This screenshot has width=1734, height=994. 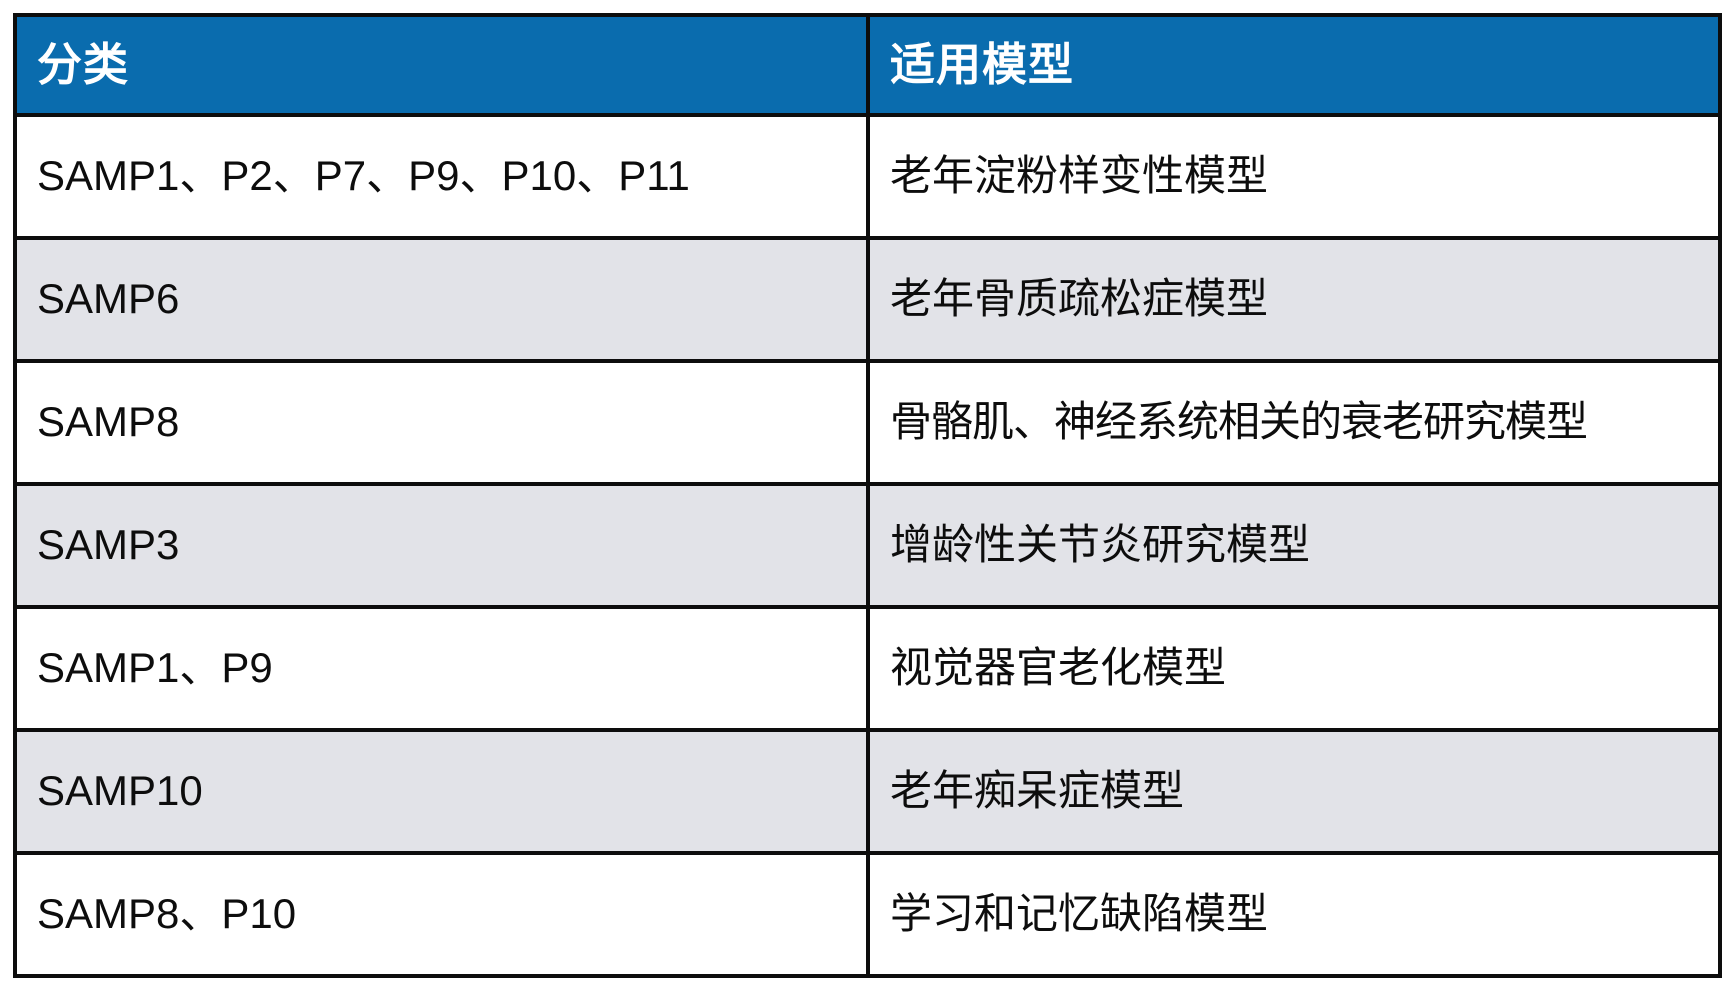 I want to click on table-row: SAMP10 老年痴呆症模型, so click(x=867, y=791).